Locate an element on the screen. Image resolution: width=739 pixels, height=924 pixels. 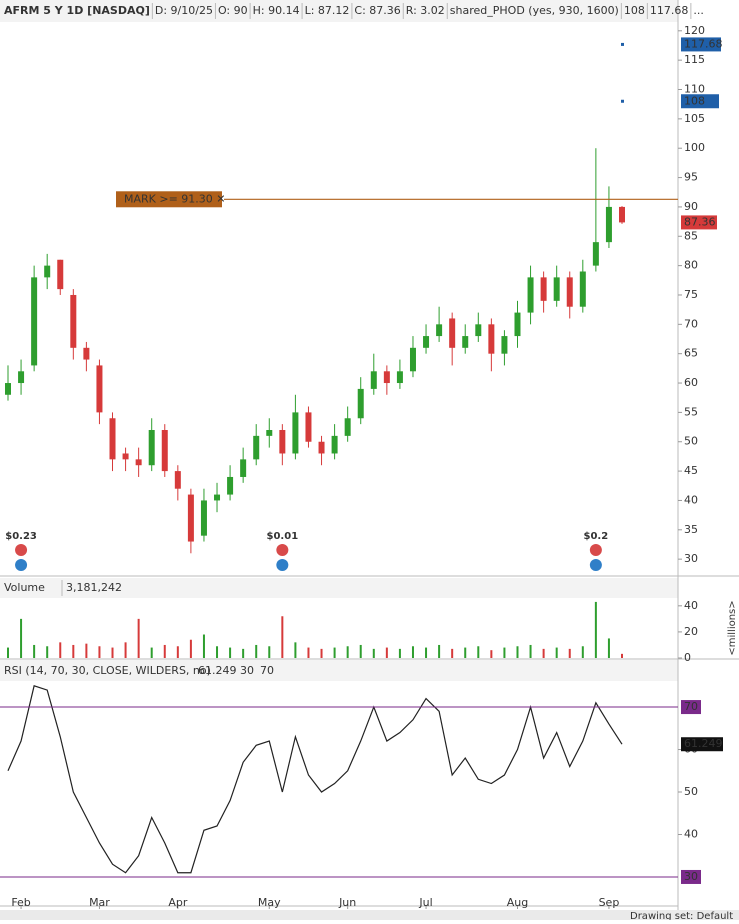
header-item: 117.68 is located at coordinates (669, 10).